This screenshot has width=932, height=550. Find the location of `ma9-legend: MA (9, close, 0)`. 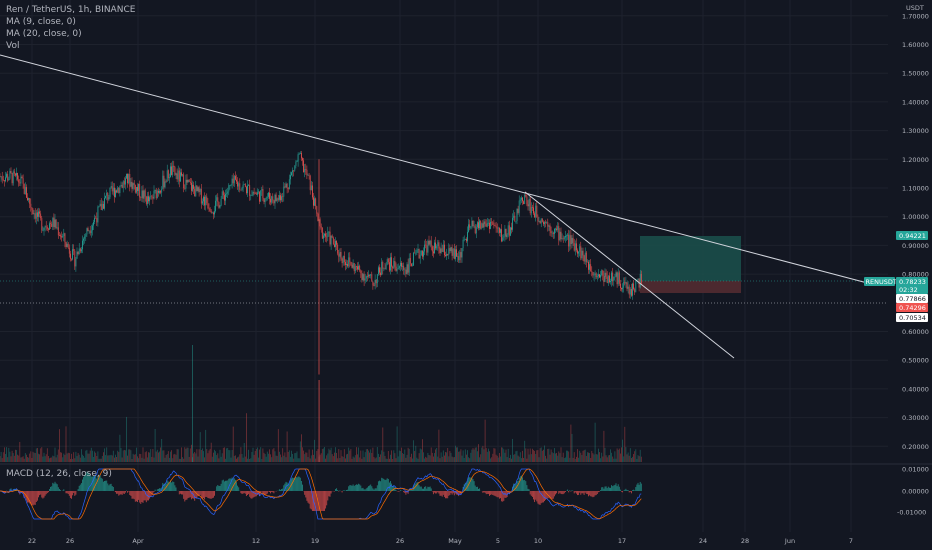

ma9-legend: MA (9, close, 0) is located at coordinates (41, 22).